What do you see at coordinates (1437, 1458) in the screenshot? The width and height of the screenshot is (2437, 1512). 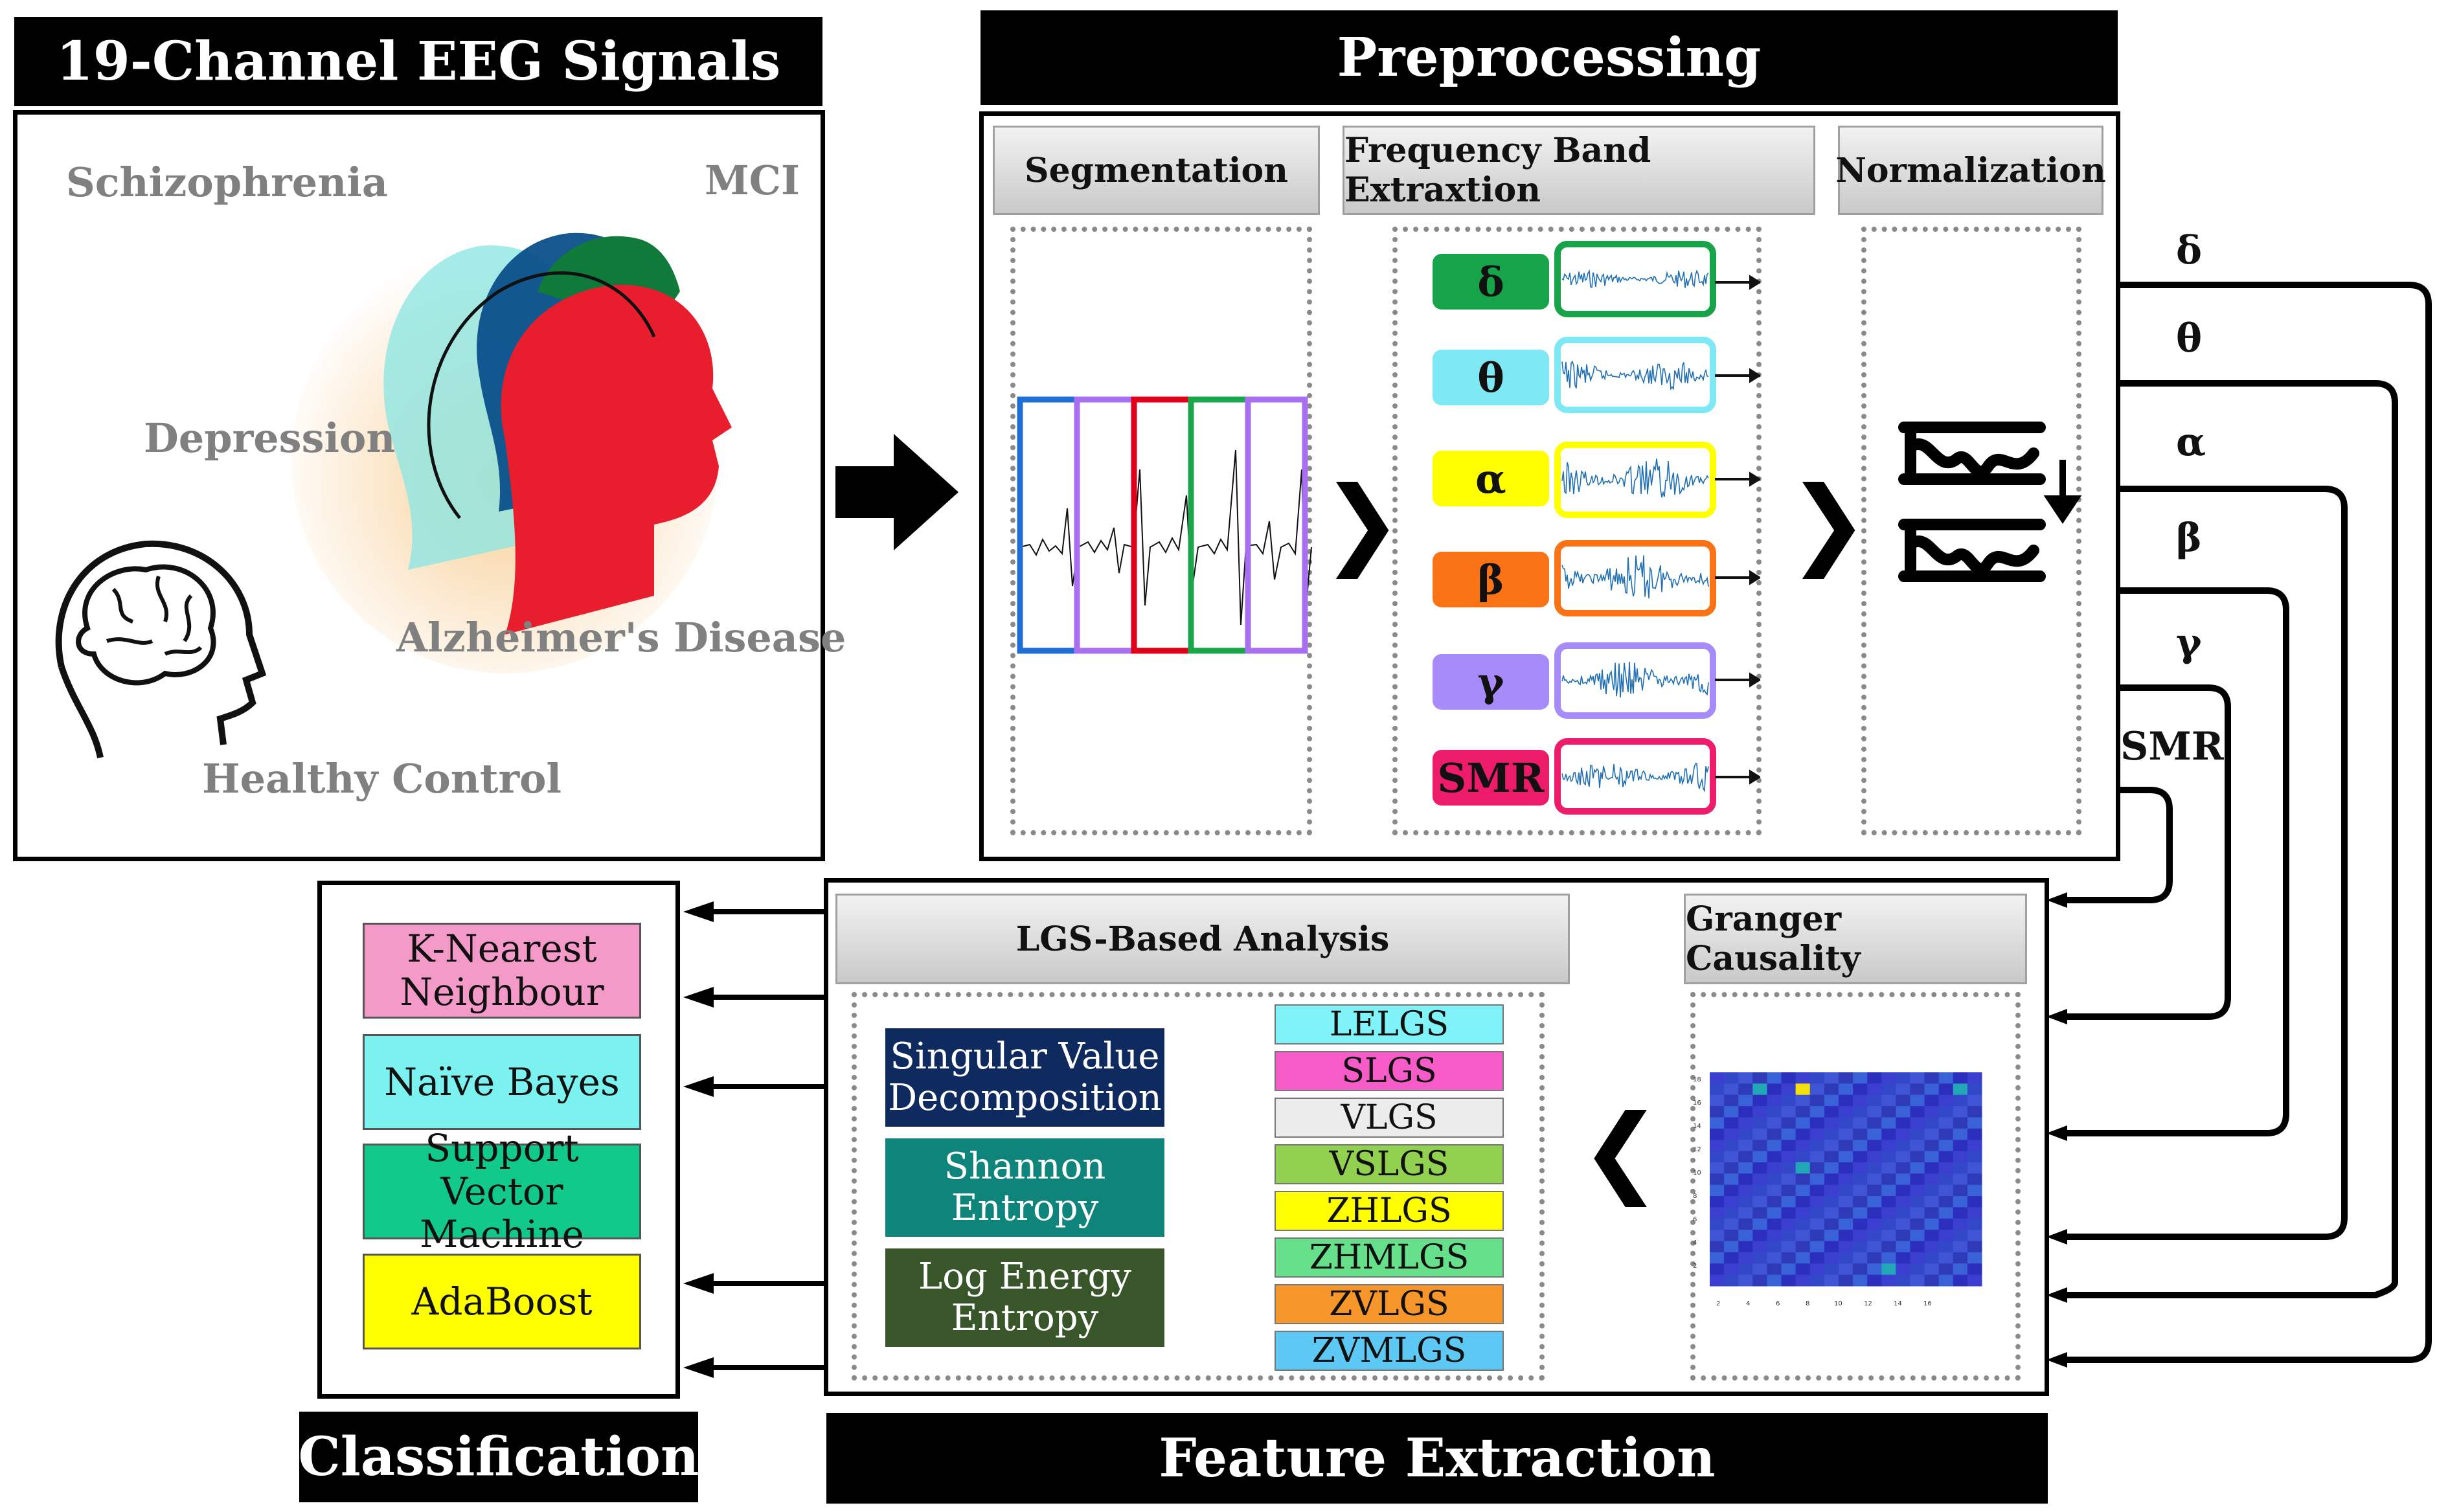 I see `feature-extraction-section-title: Feature Extraction` at bounding box center [1437, 1458].